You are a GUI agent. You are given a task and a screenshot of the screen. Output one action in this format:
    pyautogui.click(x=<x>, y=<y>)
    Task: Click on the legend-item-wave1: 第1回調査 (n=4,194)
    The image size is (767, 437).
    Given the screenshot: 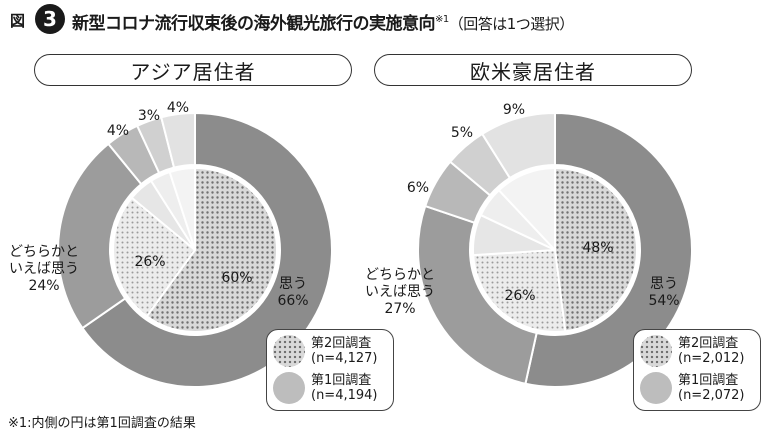 What is the action you would take?
    pyautogui.click(x=325, y=388)
    